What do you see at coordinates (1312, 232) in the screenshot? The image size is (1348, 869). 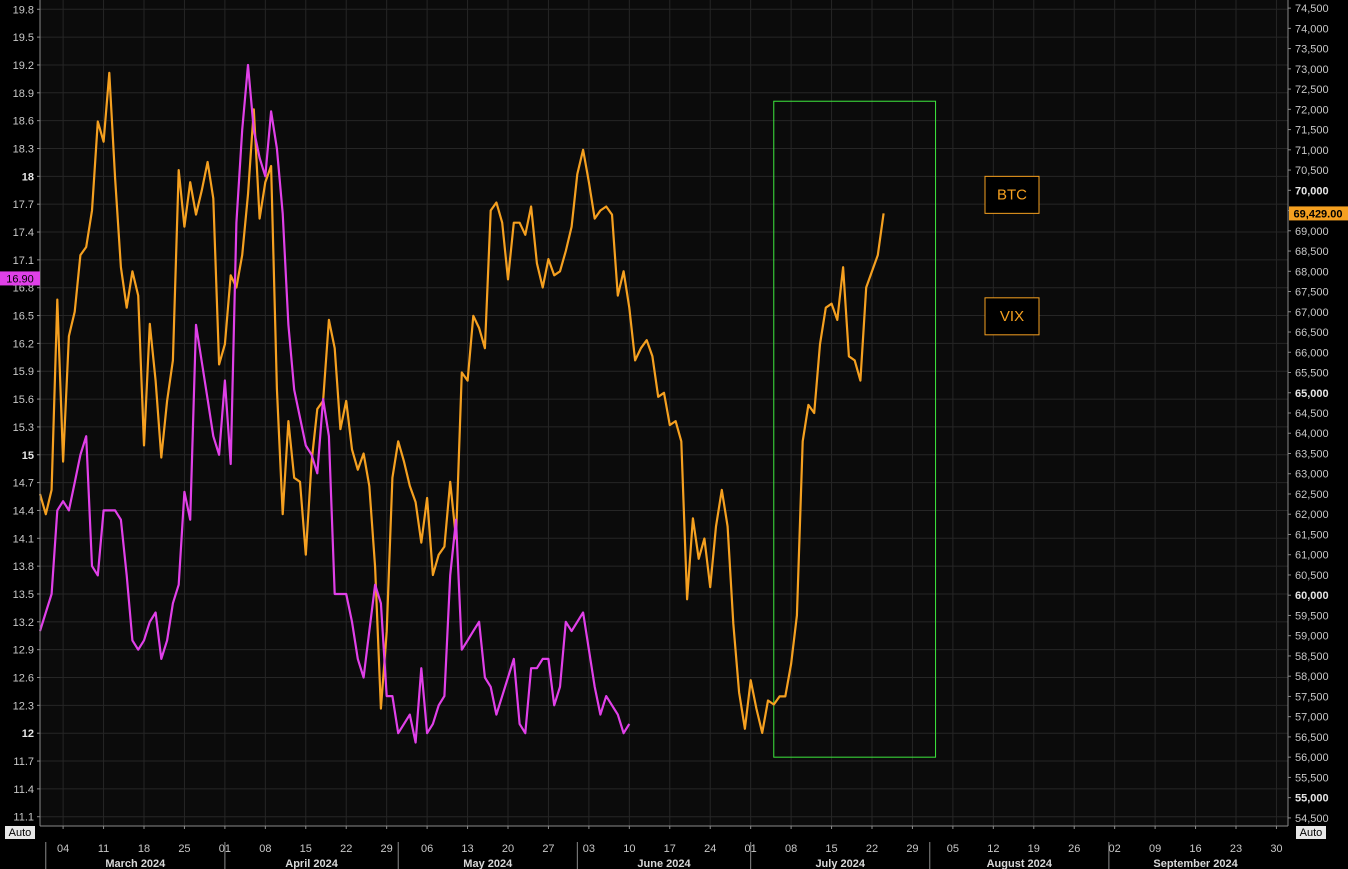 I see `right-tick-label: 69,000` at bounding box center [1312, 232].